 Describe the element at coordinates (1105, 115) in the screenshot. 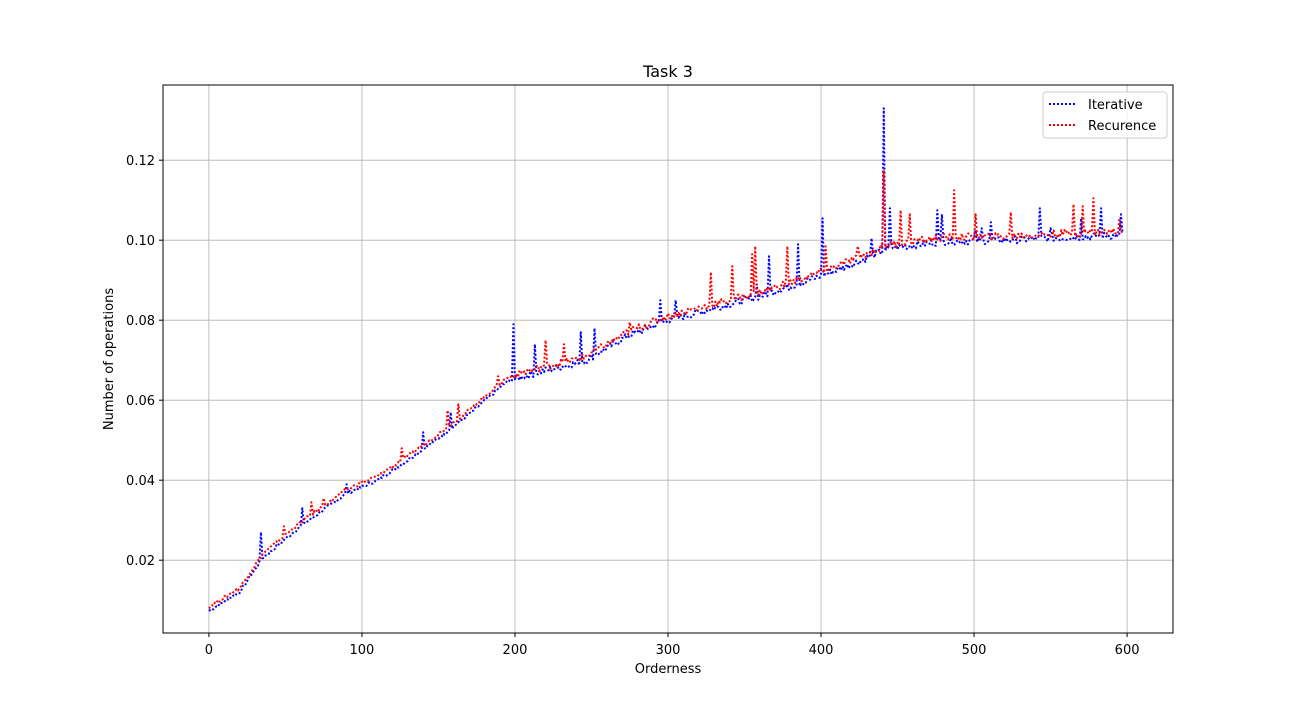

I see `legend: Iterative Recurence` at that location.